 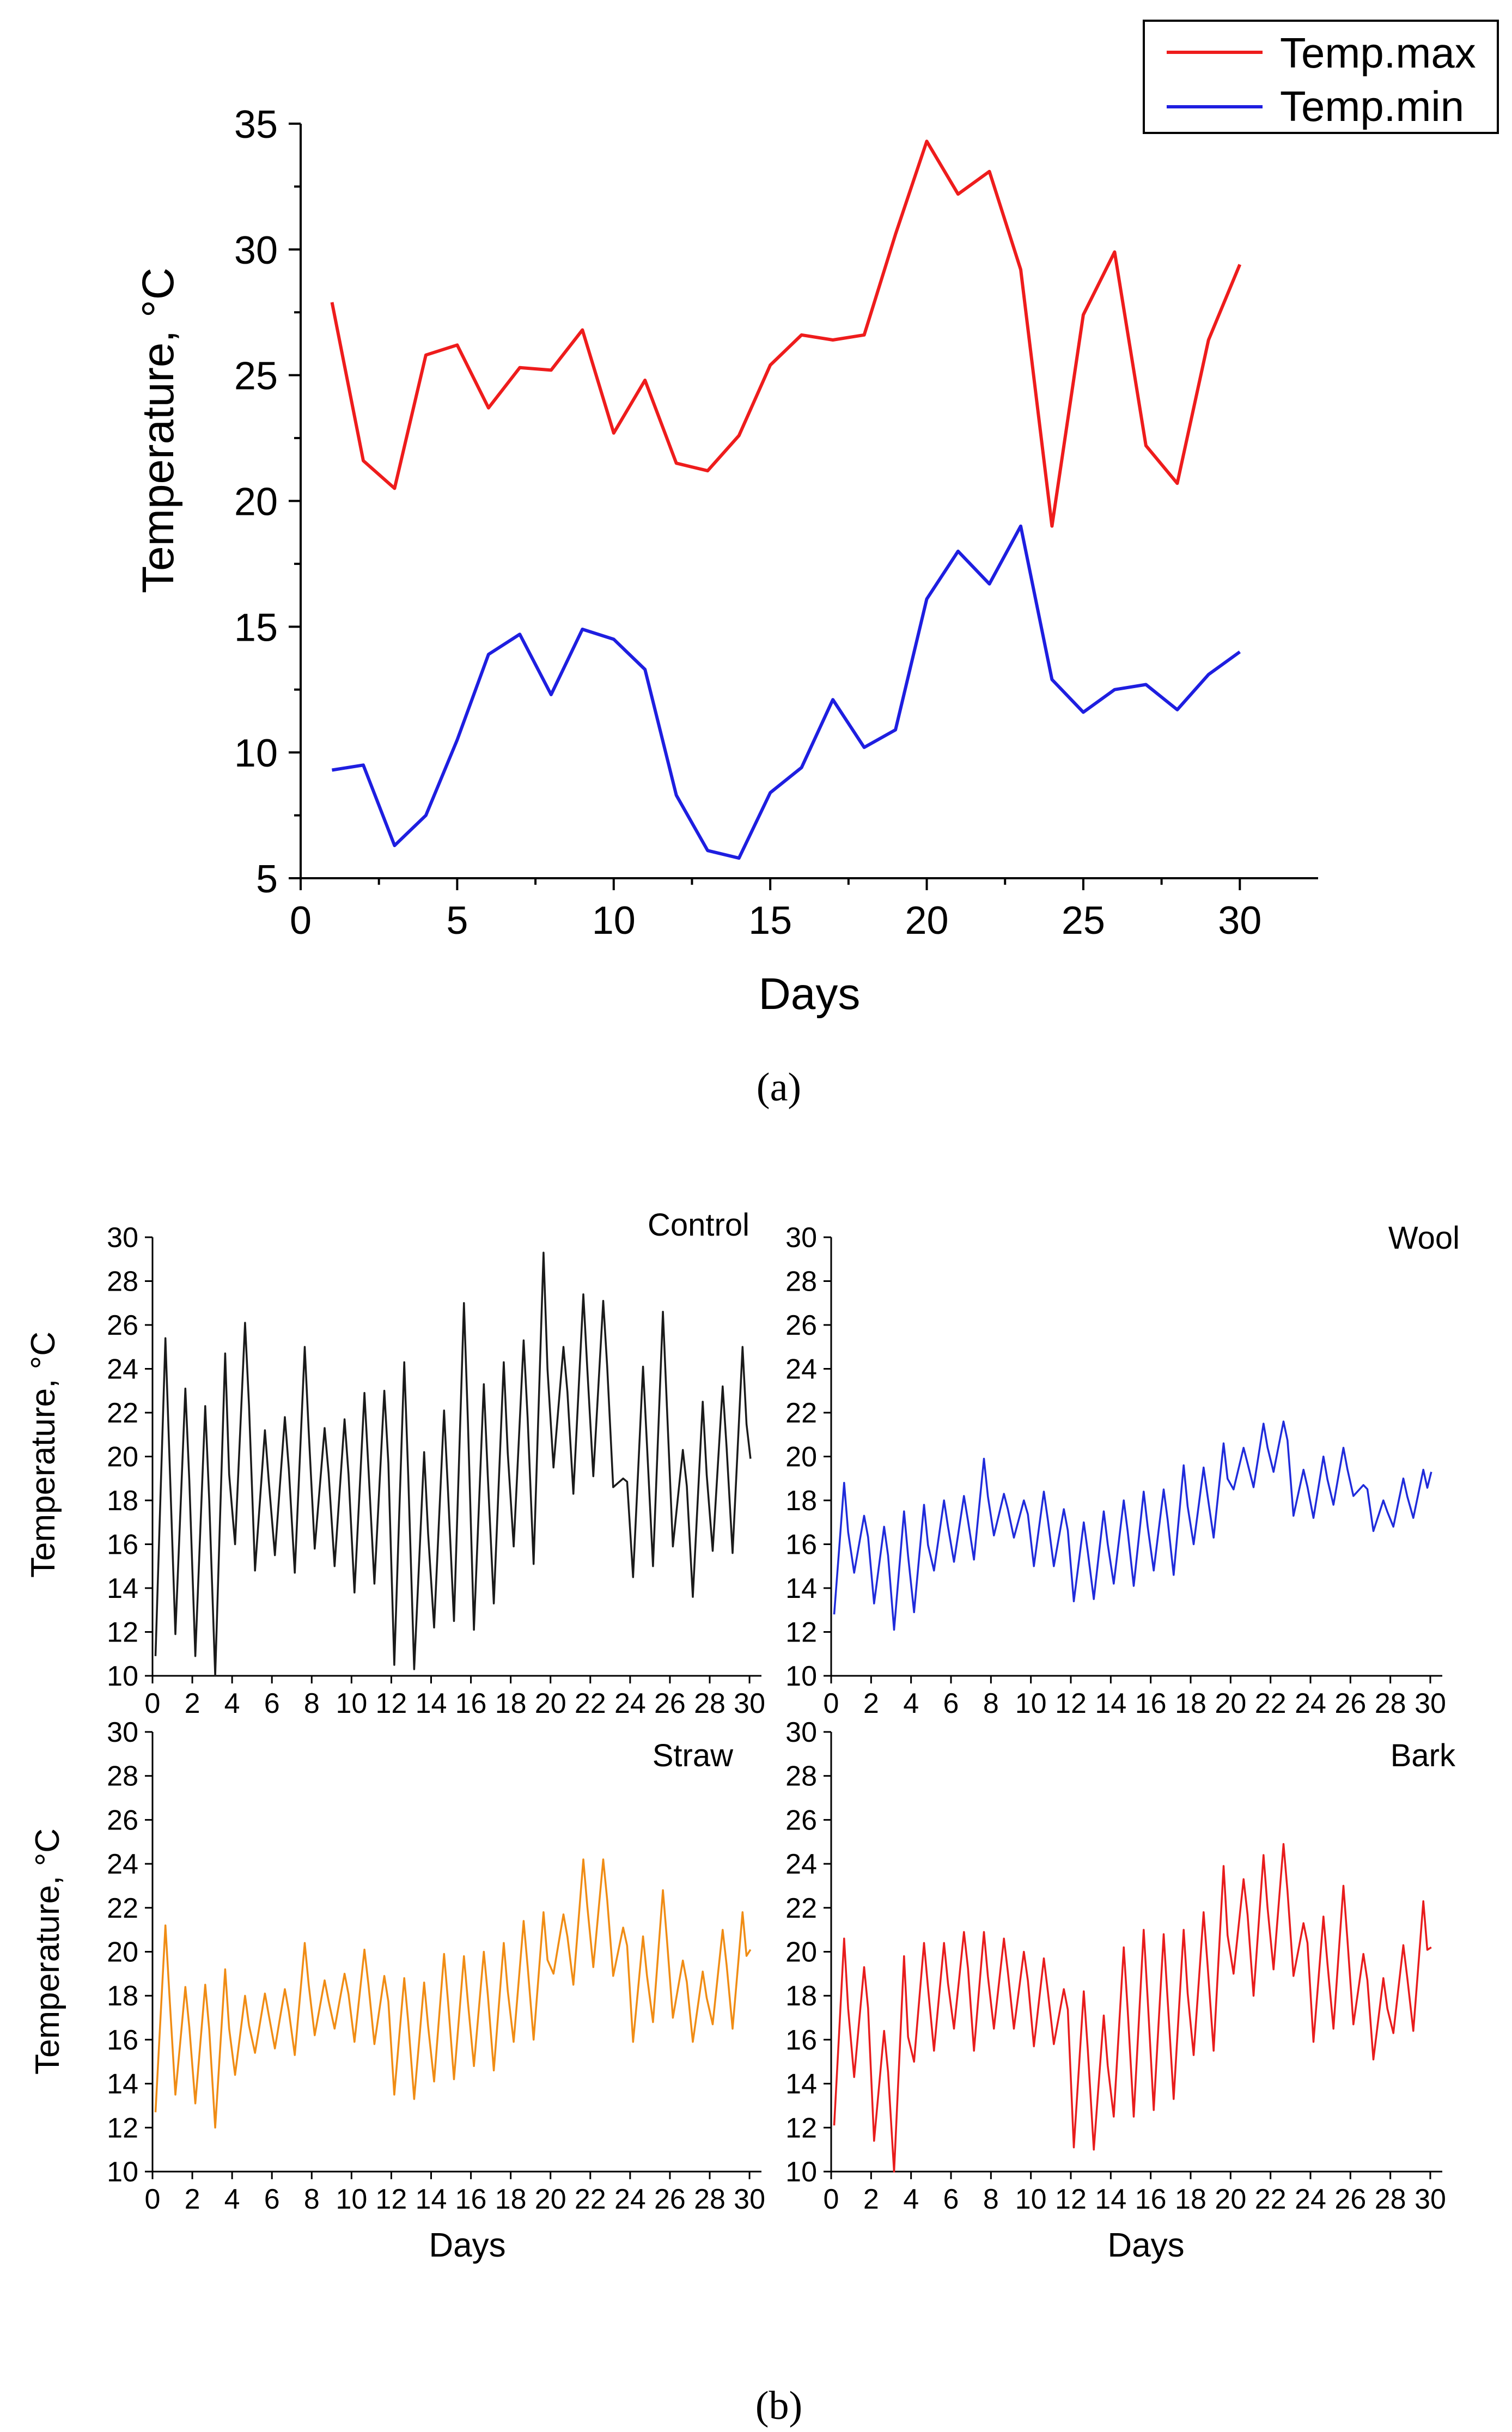 I want to click on legend-box, so click(x=1321, y=77).